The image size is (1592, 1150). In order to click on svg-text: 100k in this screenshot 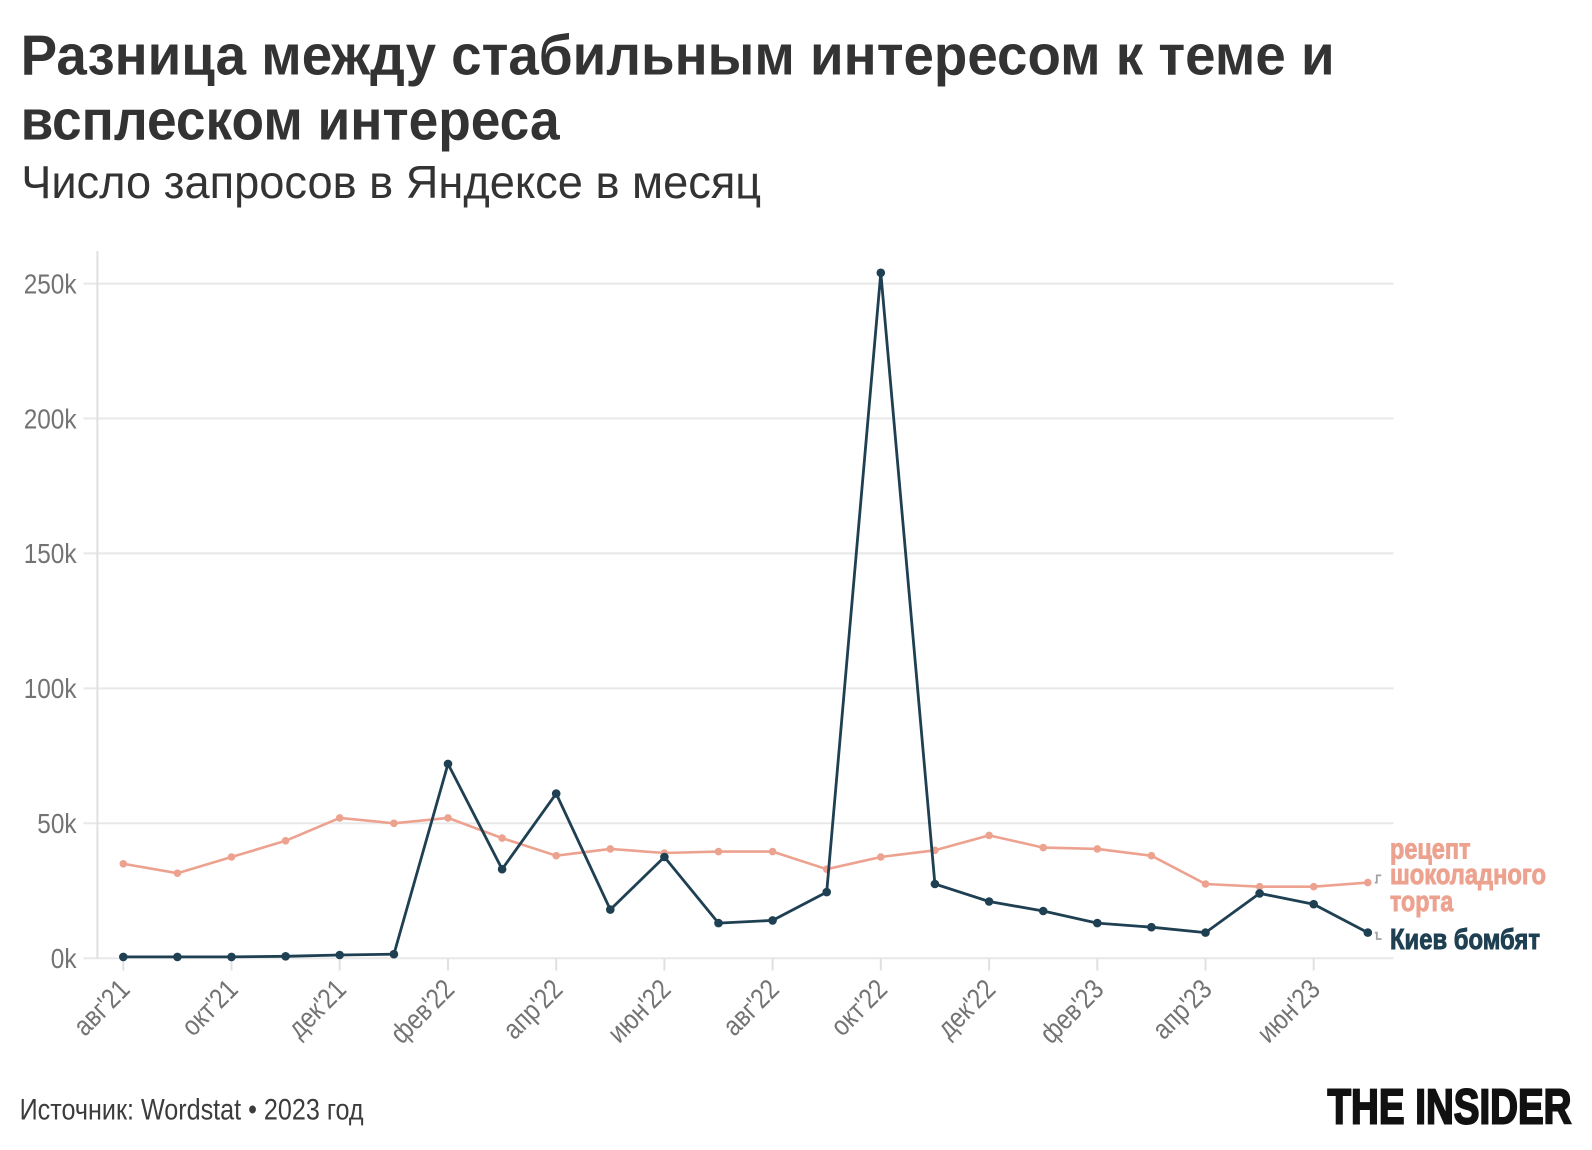, I will do `click(51, 688)`.